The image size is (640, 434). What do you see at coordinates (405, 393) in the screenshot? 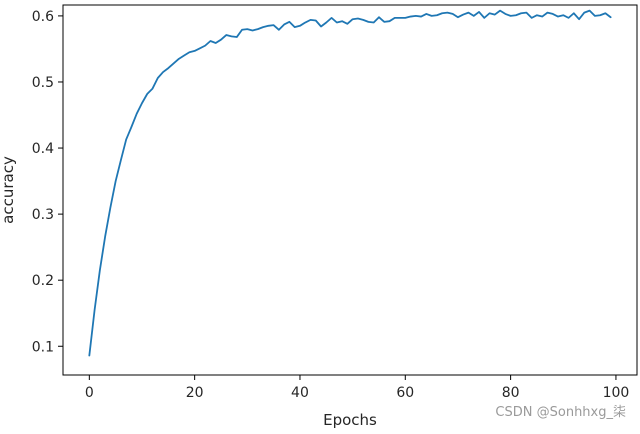
I see `x-tick-label: 60` at bounding box center [405, 393].